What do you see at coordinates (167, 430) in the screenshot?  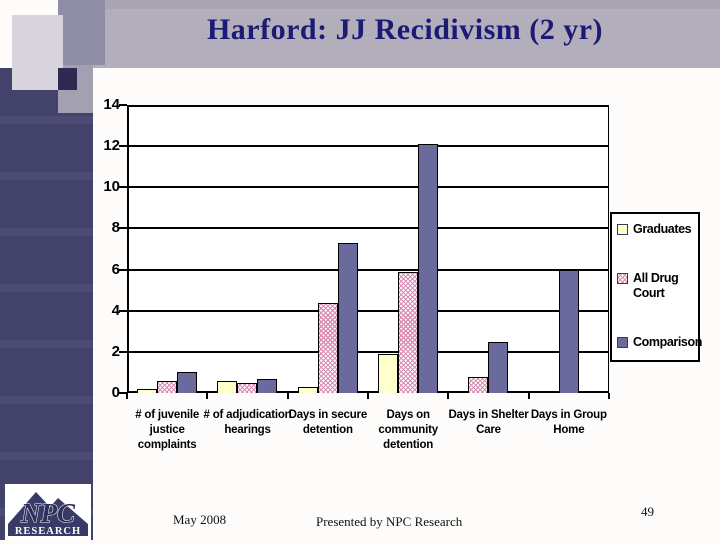 I see `x-axis-category-label: # of juvenile justice complaints` at bounding box center [167, 430].